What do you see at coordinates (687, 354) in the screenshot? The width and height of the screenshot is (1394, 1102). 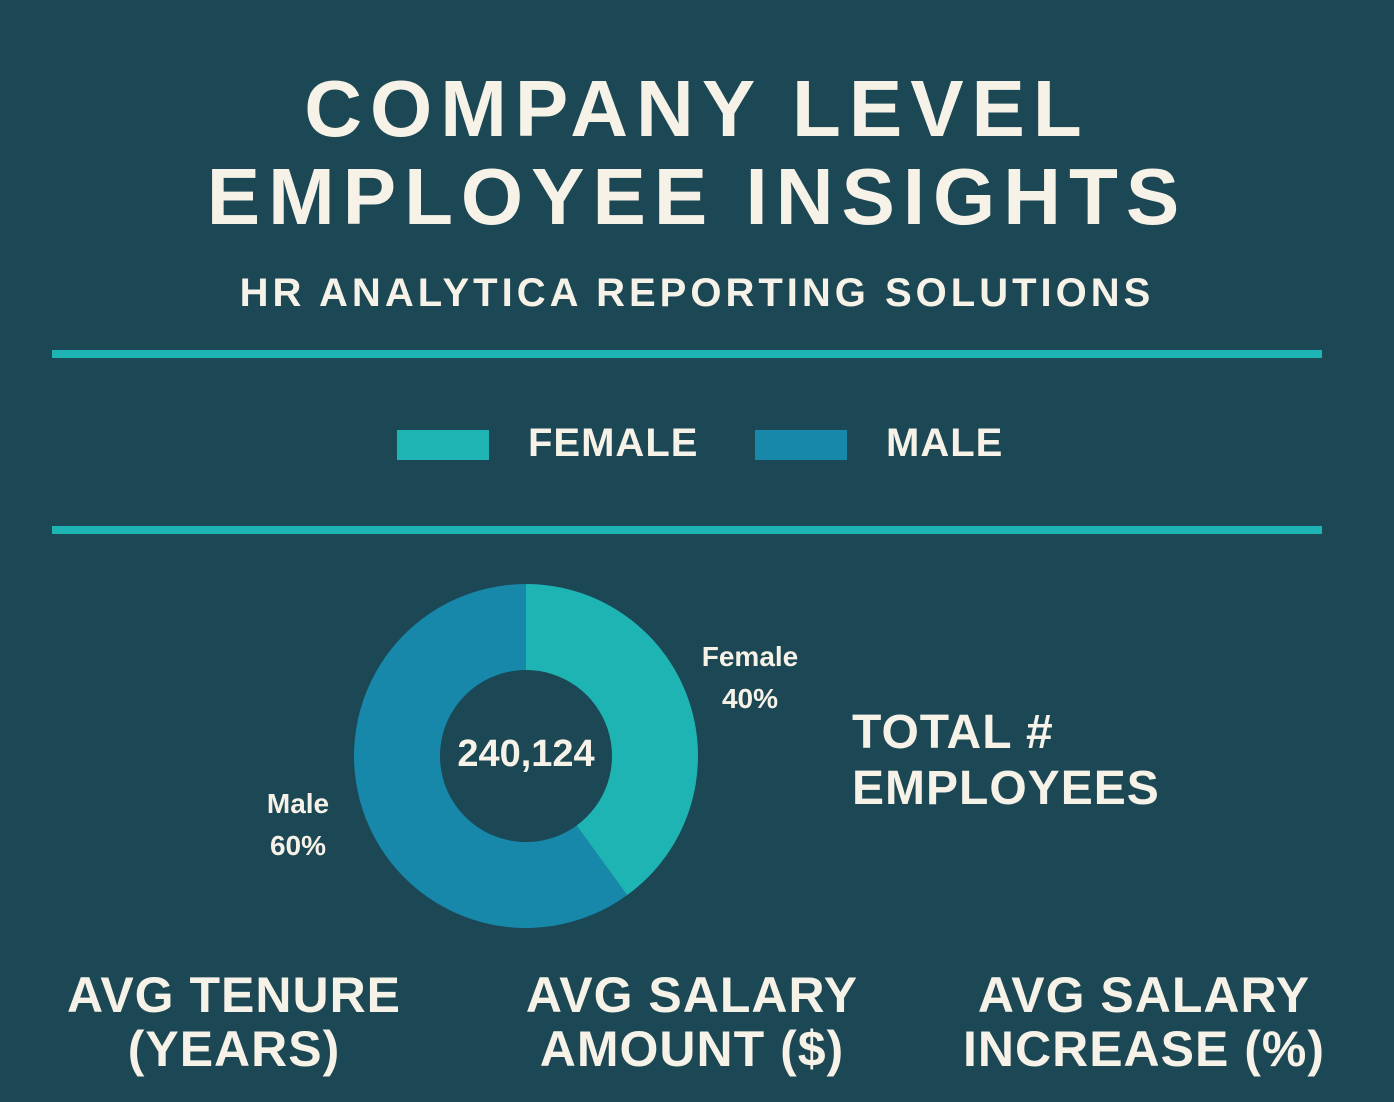 I see `divider-top` at bounding box center [687, 354].